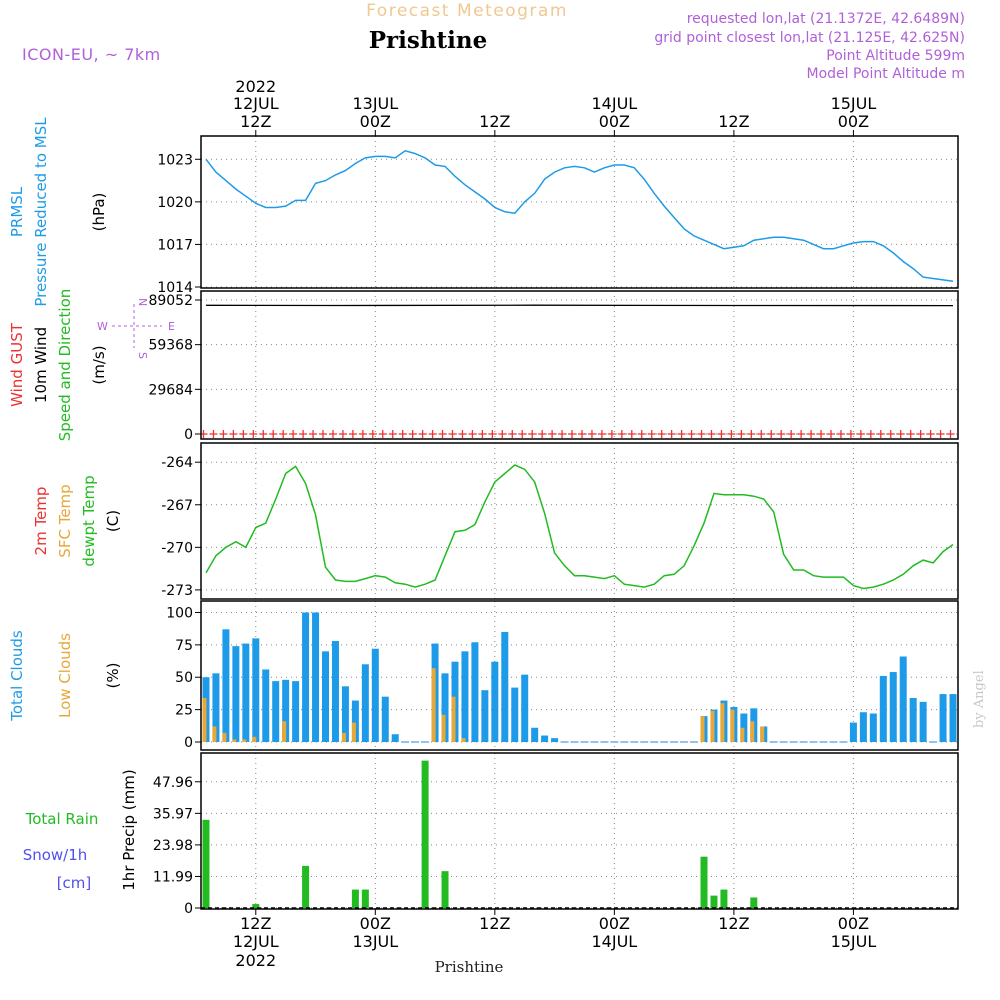  I want to click on compass-west: W, so click(102, 326).